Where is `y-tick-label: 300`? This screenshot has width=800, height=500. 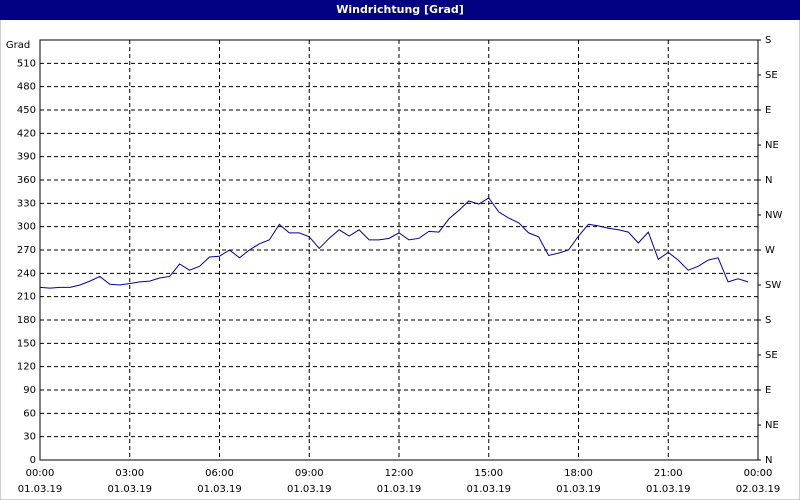
y-tick-label: 300 is located at coordinates (26, 227).